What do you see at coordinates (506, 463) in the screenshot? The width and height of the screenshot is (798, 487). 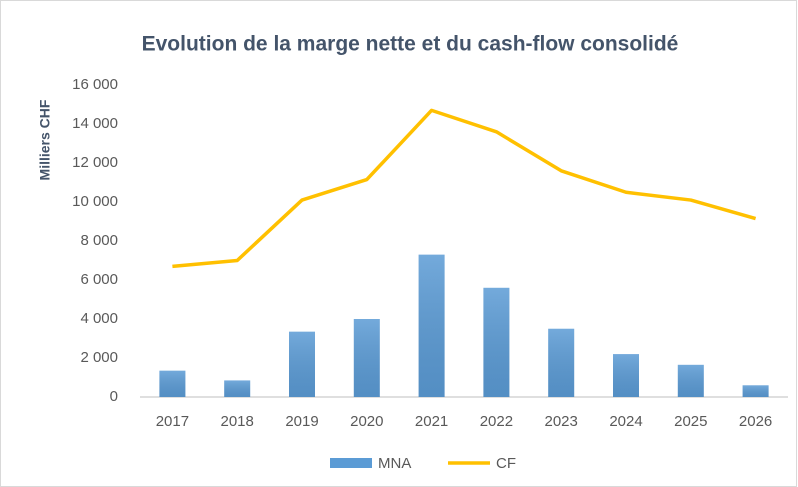 I see `legend-label: CF` at bounding box center [506, 463].